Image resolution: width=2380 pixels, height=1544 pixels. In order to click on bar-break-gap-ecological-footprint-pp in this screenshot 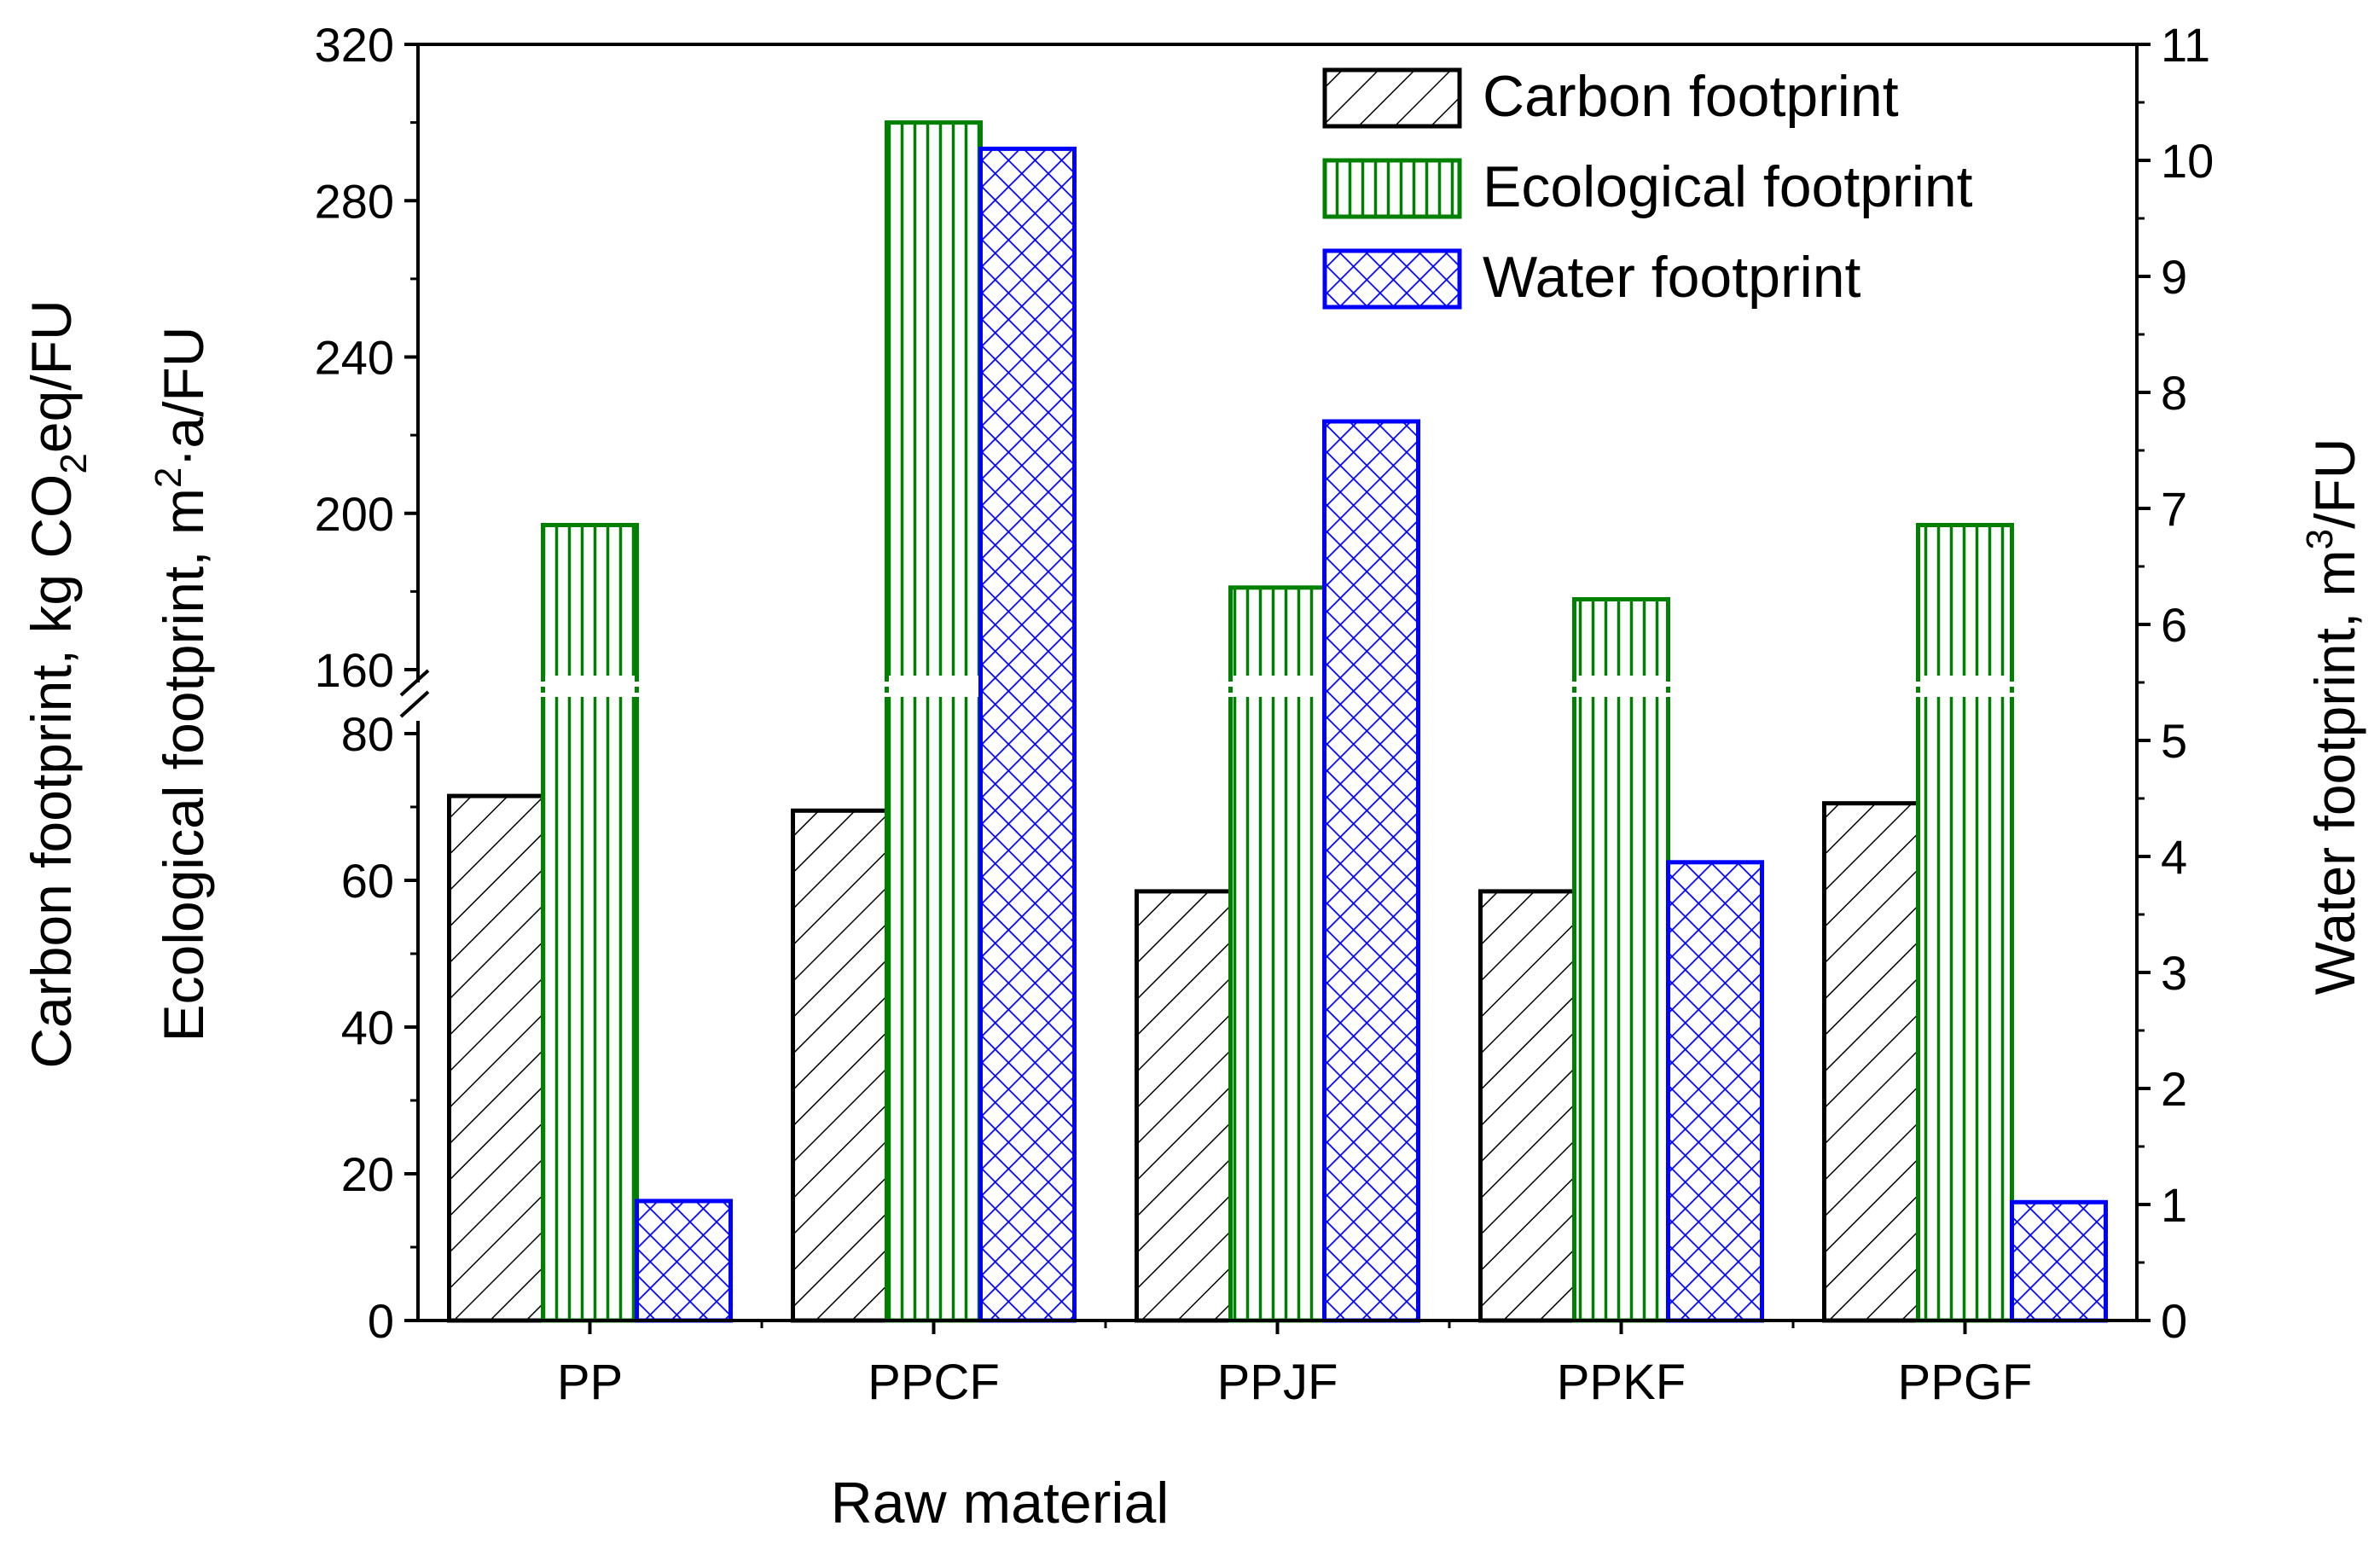, I will do `click(589, 686)`.